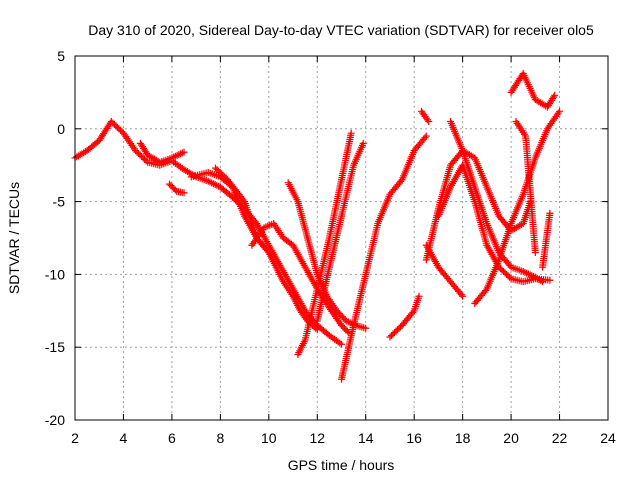 This screenshot has height=480, width=640. What do you see at coordinates (220, 438) in the screenshot?
I see `x-tick-label: 8` at bounding box center [220, 438].